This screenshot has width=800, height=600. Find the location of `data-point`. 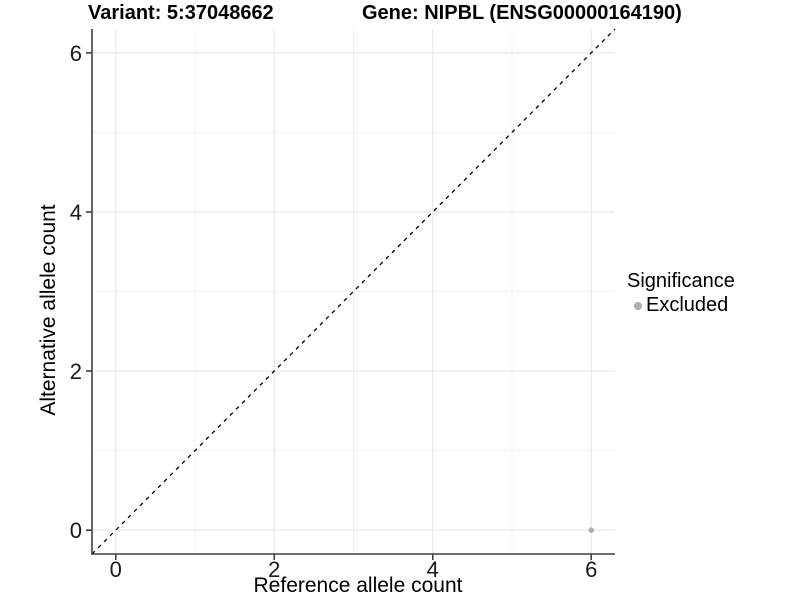

data-point is located at coordinates (591, 530).